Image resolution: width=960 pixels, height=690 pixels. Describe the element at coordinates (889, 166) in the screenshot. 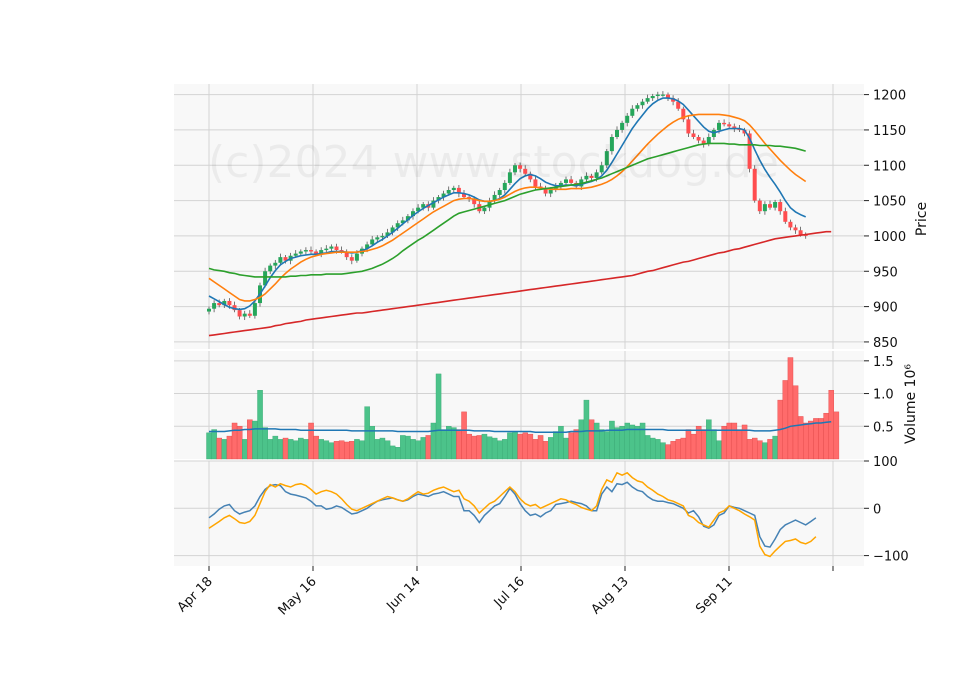

I see `price-y-tick-label: 1100` at that location.